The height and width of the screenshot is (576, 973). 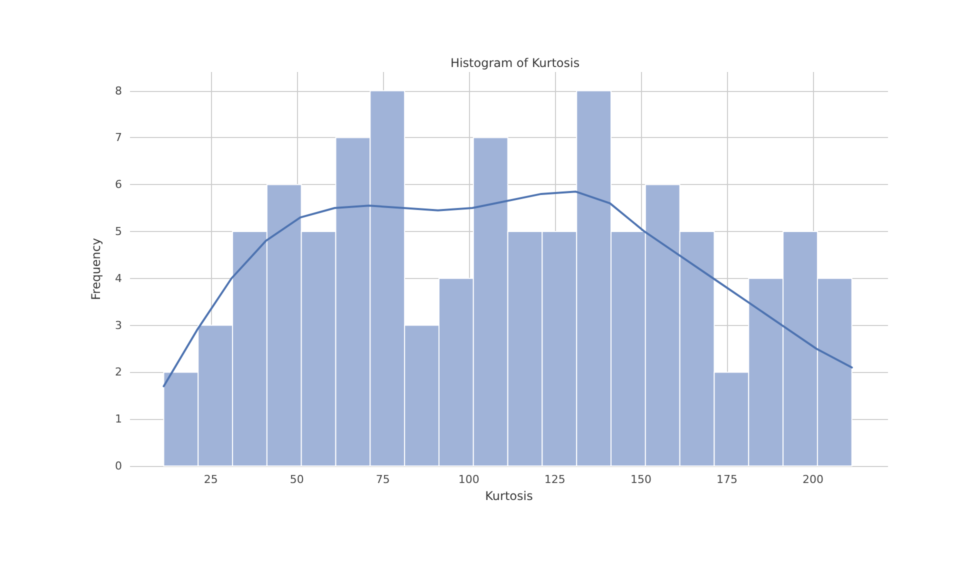 I want to click on y-tick-label: 8, so click(x=118, y=91).